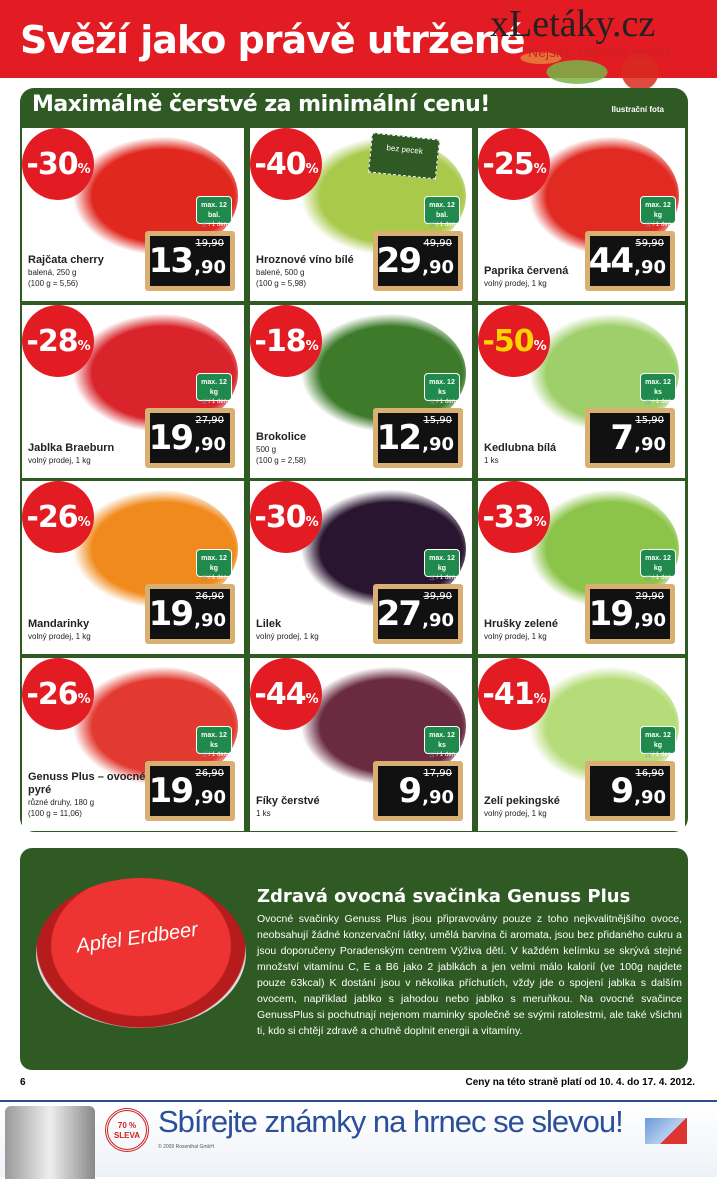  Describe the element at coordinates (281, 283) in the screenshot. I see `unit-price: (100 g = 5,98)` at that location.